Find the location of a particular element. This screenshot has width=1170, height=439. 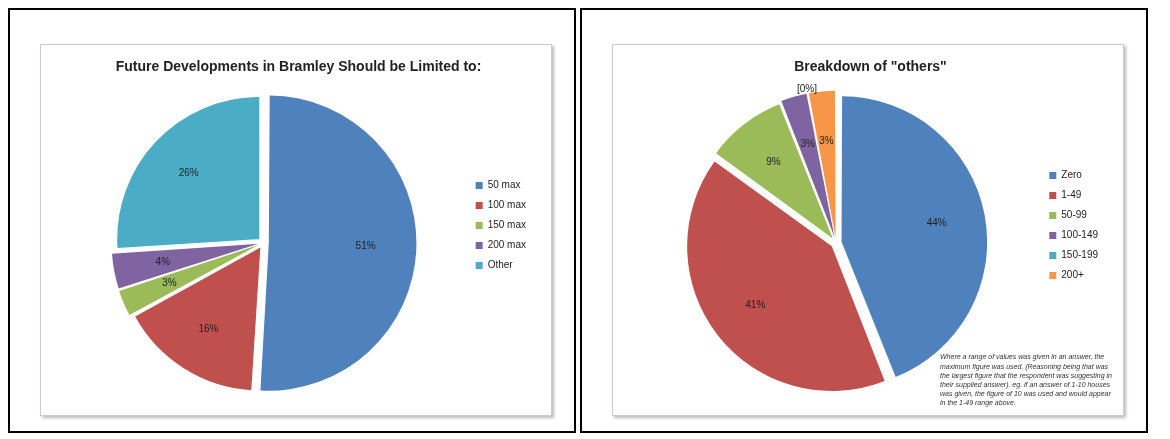

data-label: 9% is located at coordinates (773, 161).